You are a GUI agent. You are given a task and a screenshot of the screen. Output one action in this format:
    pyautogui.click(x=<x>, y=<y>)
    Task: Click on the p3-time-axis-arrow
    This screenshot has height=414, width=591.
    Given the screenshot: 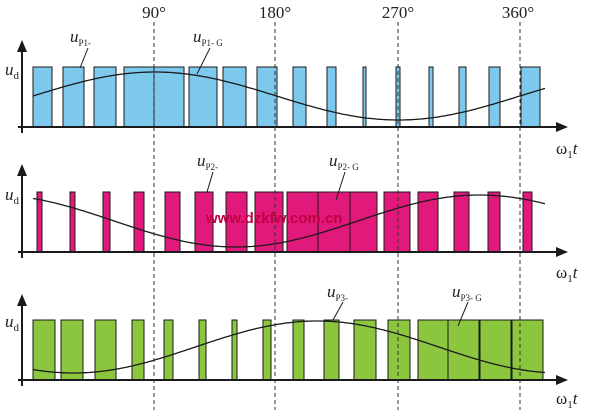 What is the action you would take?
    pyautogui.click(x=562, y=380)
    